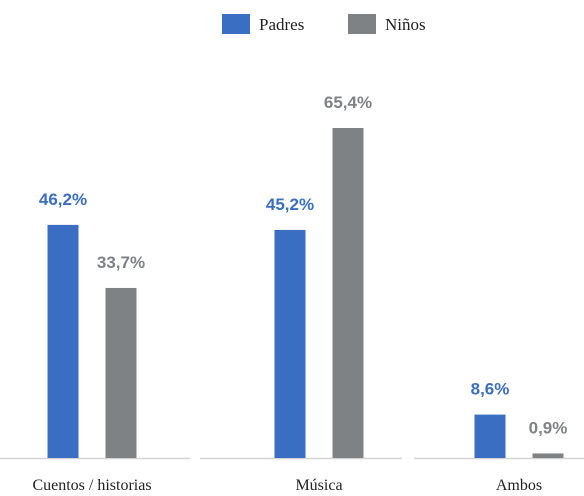 This screenshot has width=584, height=496. Describe the element at coordinates (318, 485) in the screenshot. I see `category-label-2: Música` at that location.